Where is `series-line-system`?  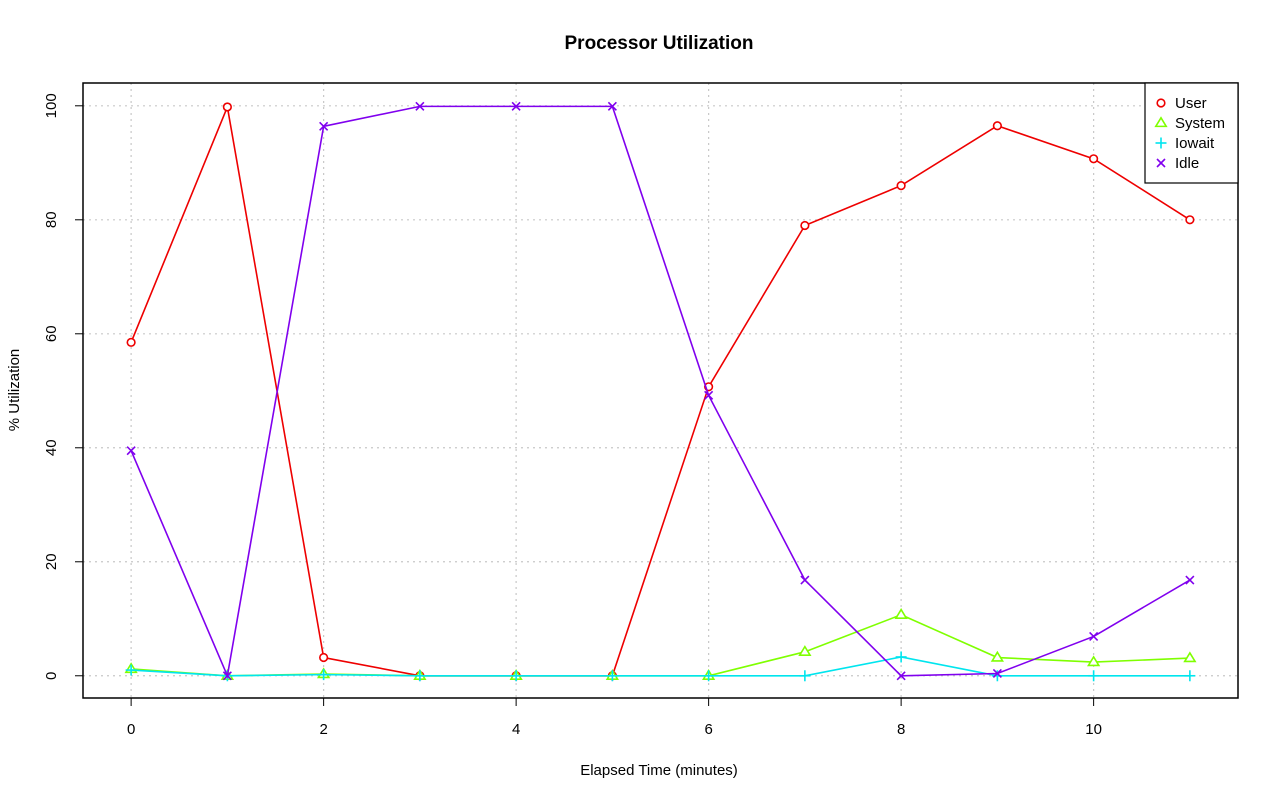
series-line-system is located at coordinates (660, 645).